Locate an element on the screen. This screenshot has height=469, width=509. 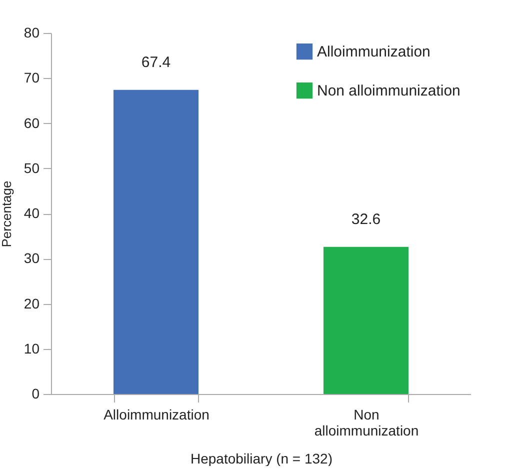
y-tick-label: 30 is located at coordinates (32, 258).